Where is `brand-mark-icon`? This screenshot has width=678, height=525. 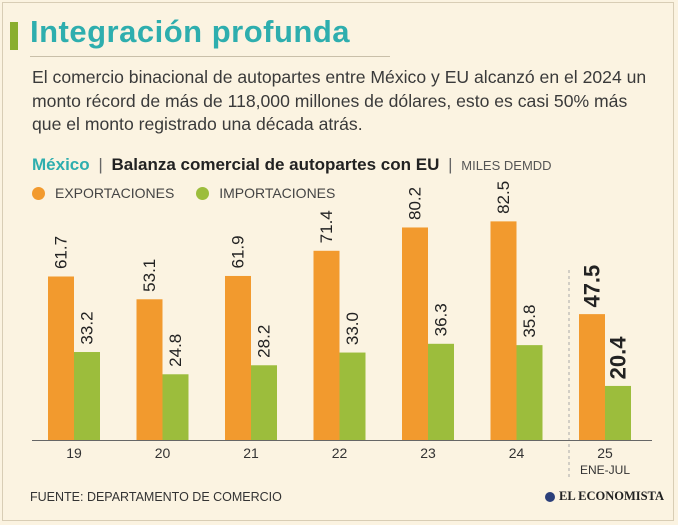
brand-mark-icon is located at coordinates (550, 496).